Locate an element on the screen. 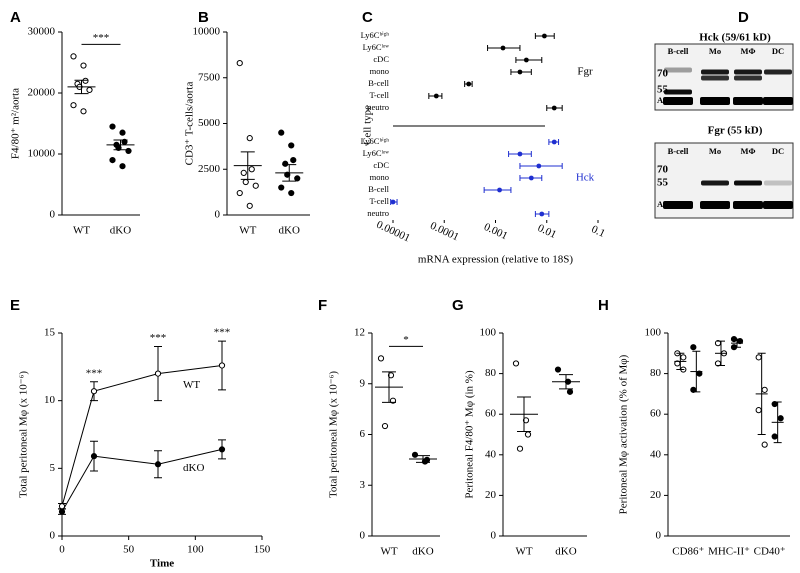 The width and height of the screenshot is (800, 573). panel-label: H is located at coordinates (603, 305).